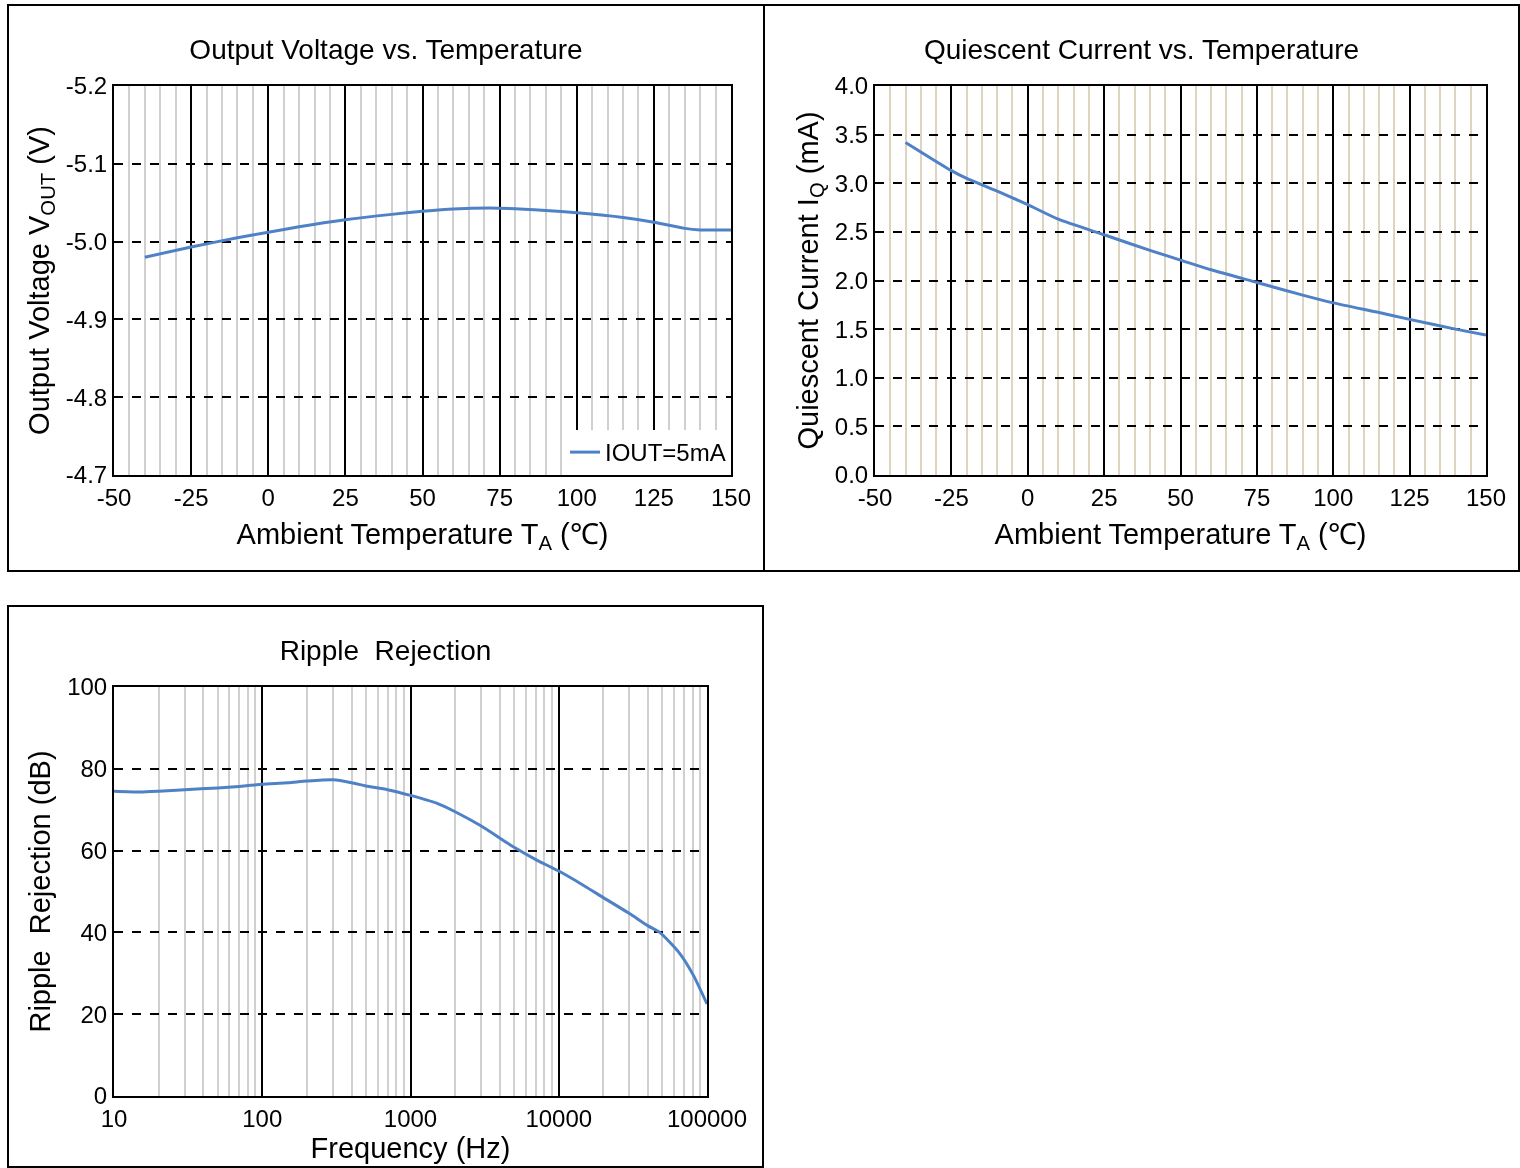  I want to click on y-tick-label: 2.0, so click(851, 280).